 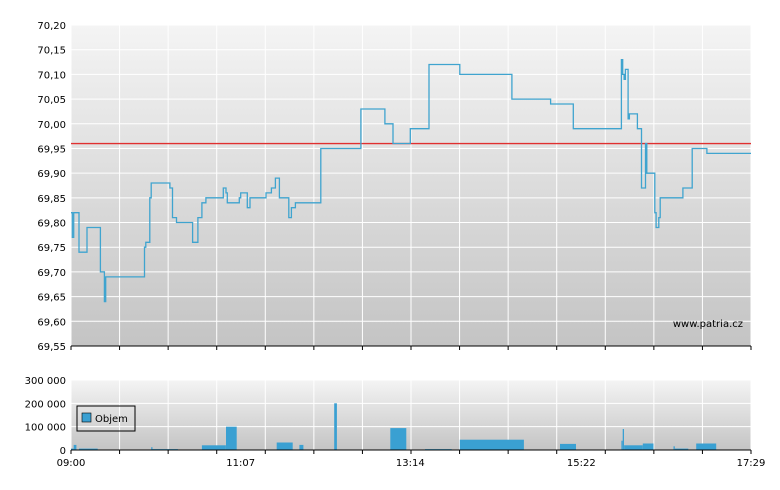 What do you see at coordinates (51, 199) in the screenshot?
I see `price-y-tick-label: 69,85` at bounding box center [51, 199].